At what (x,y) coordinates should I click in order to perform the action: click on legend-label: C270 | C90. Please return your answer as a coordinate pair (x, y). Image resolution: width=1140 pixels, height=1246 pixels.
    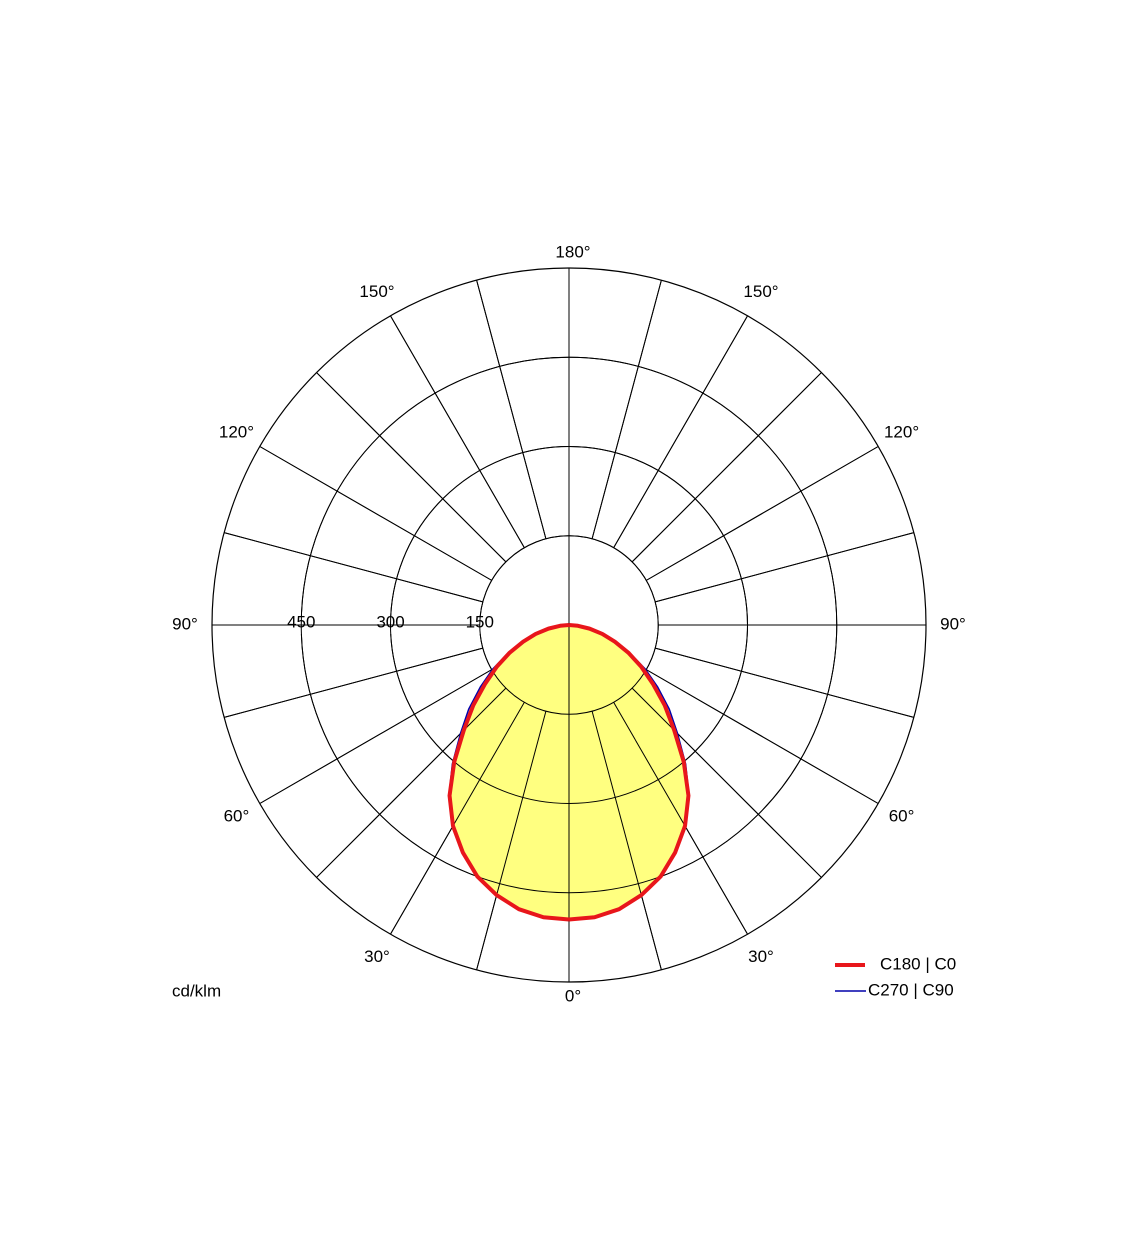
    Looking at the image, I should click on (911, 989).